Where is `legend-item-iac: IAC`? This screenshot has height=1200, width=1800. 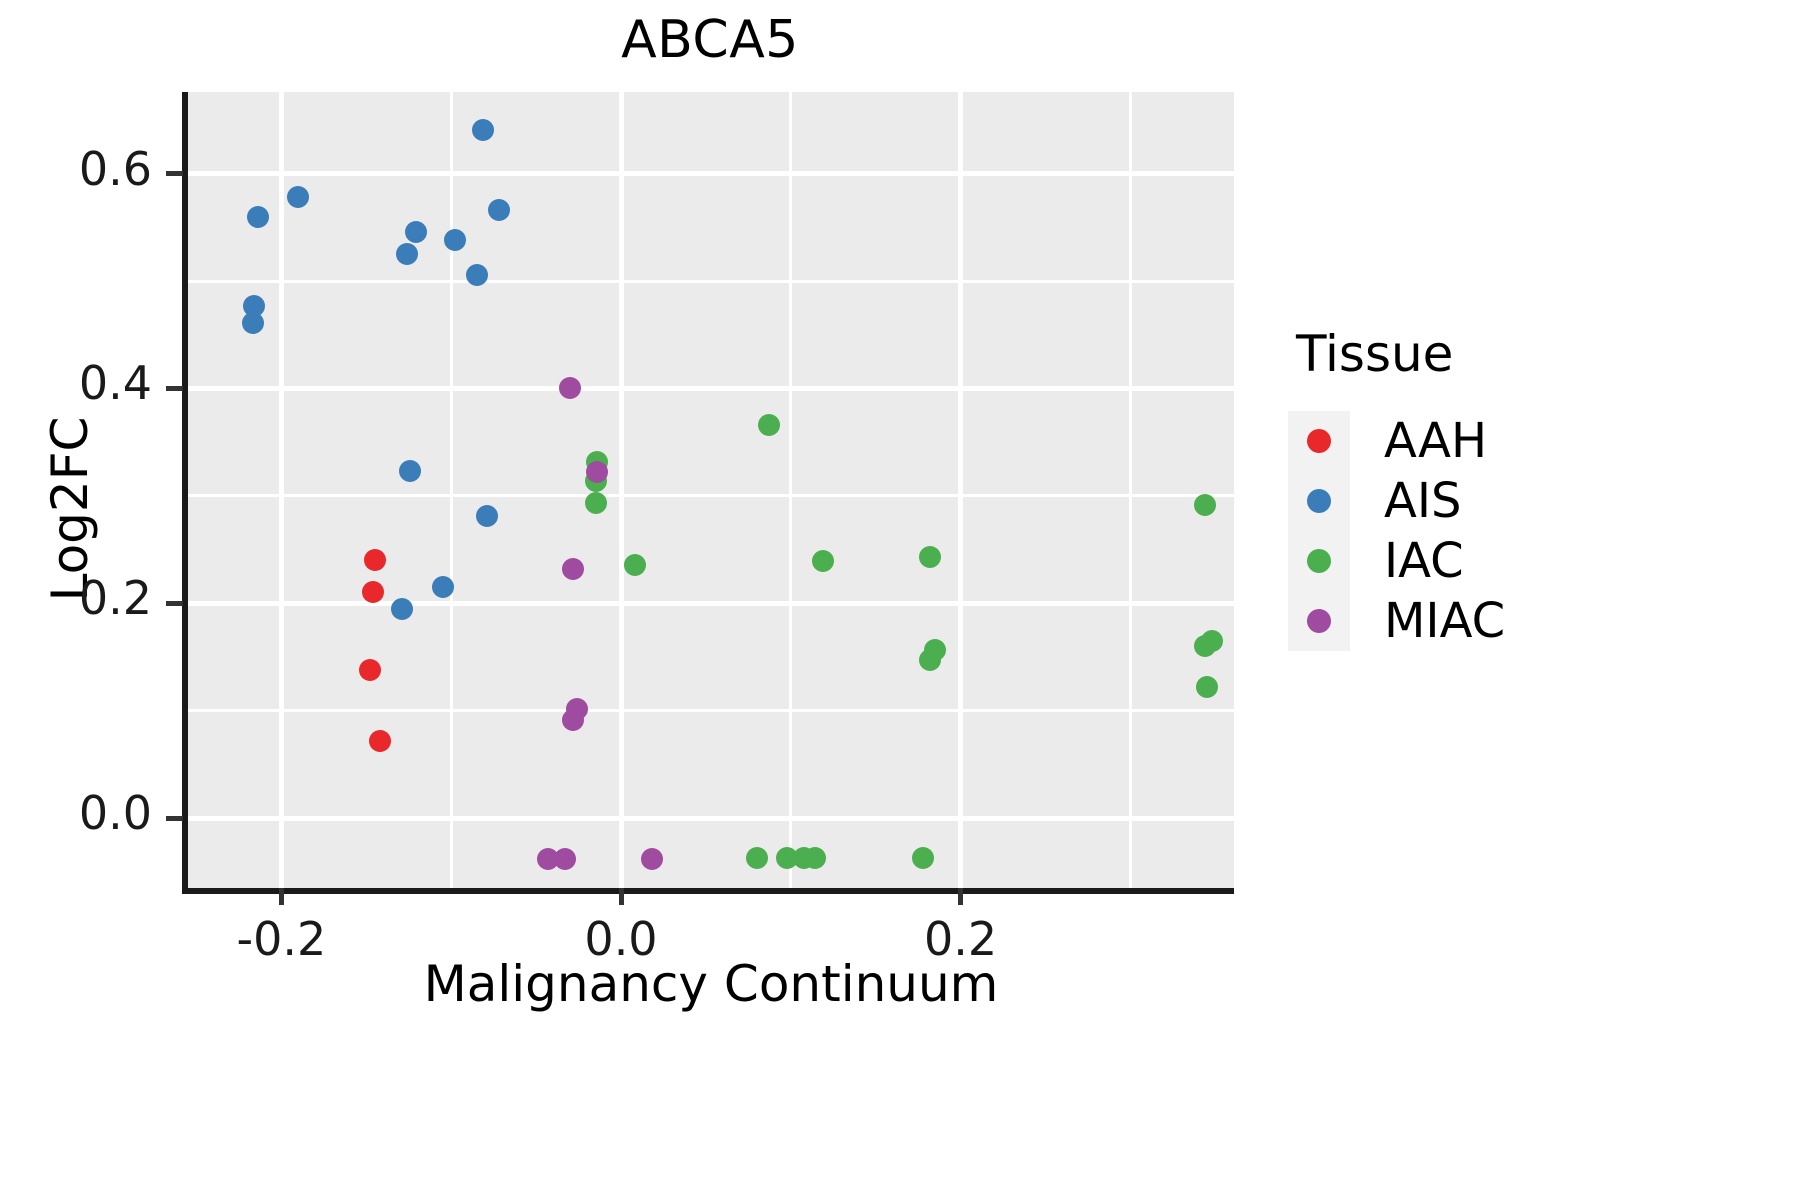
legend-item-iac: IAC is located at coordinates (1453, 561).